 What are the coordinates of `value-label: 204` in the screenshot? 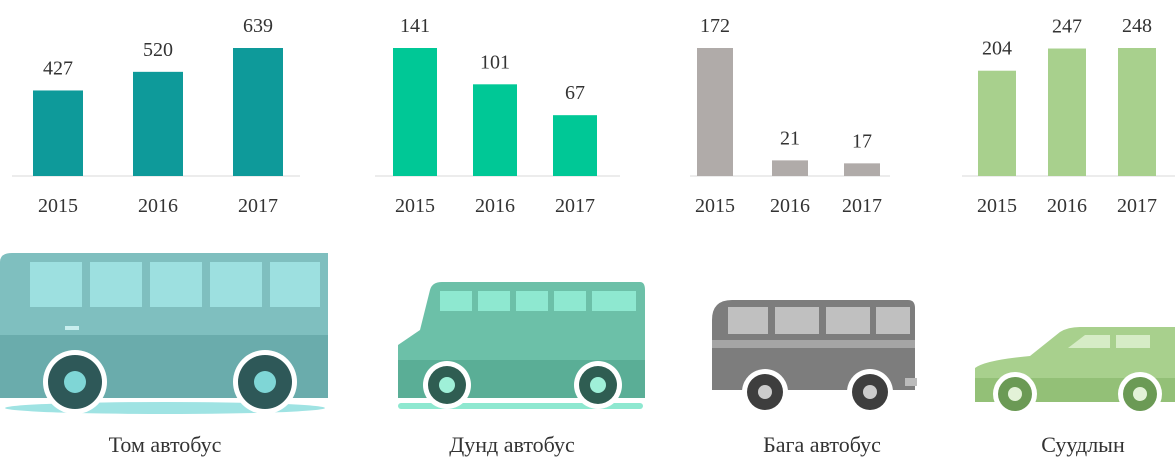 It's located at (997, 49).